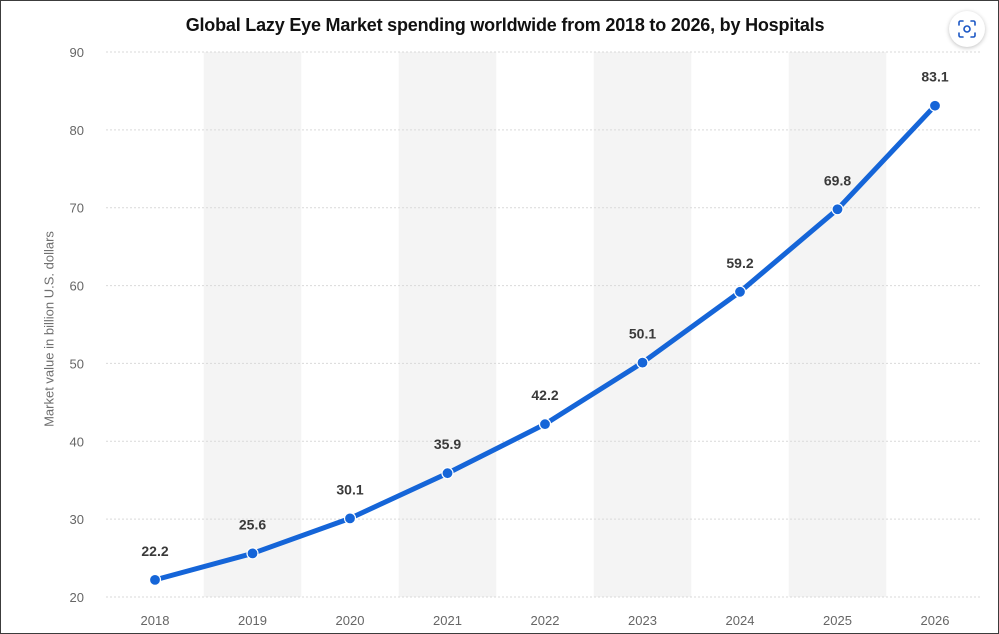  What do you see at coordinates (252, 524) in the screenshot?
I see `data-label: 25.6` at bounding box center [252, 524].